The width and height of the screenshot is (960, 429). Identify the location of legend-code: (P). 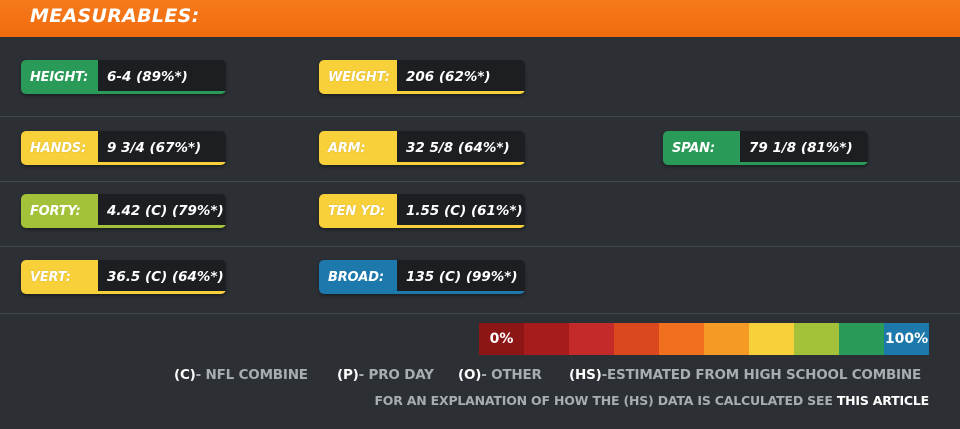
(348, 375).